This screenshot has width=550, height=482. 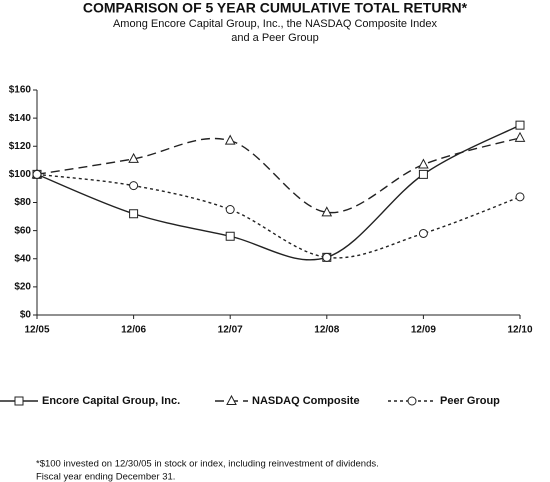 I want to click on x-tick-label: 12/05, so click(x=36, y=330).